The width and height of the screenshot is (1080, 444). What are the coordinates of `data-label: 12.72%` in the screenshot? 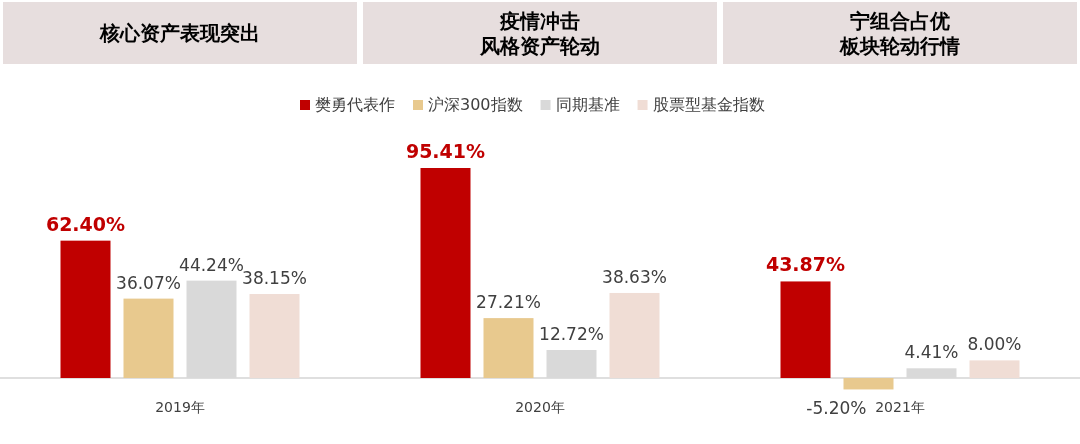 It's located at (571, 334).